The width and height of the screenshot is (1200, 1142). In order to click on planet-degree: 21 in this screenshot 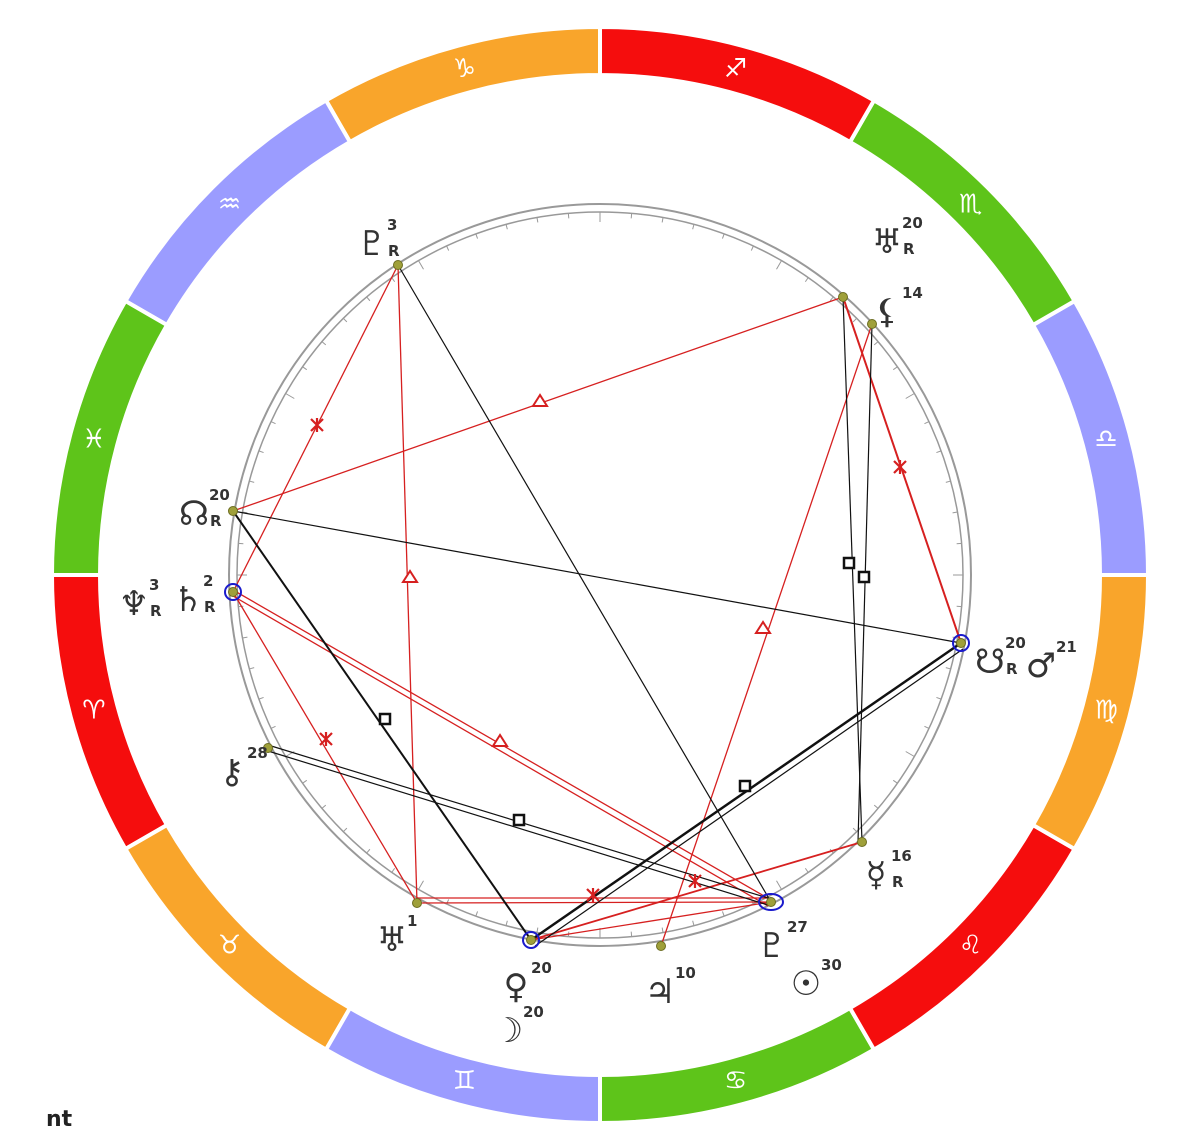, I will do `click(1066, 647)`.